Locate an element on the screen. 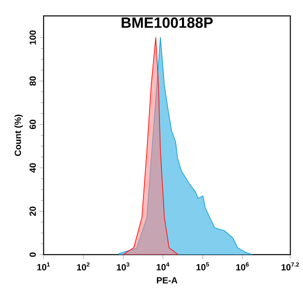 The height and width of the screenshot is (300, 303). x-tick-label: 10$^{1}$ is located at coordinates (43, 266).